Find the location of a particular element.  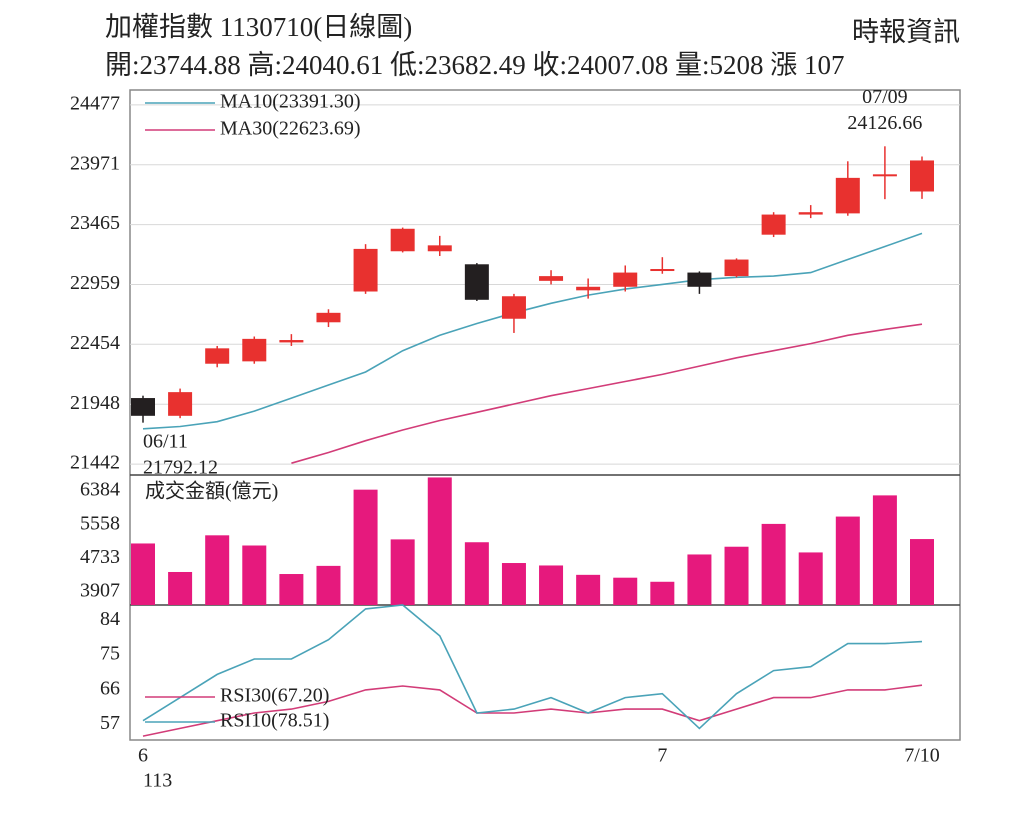

annotation: 24126.66 is located at coordinates (884, 123).